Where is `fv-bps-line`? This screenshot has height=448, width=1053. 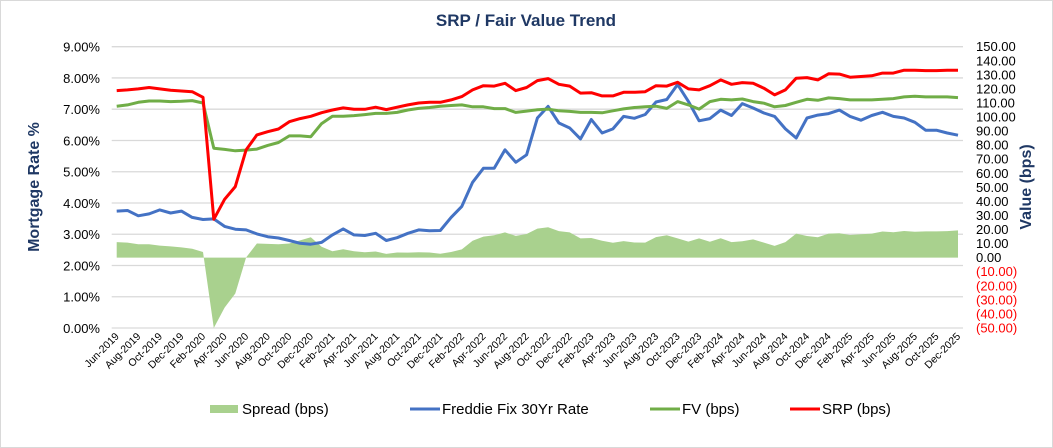 fv-bps-line is located at coordinates (537, 123).